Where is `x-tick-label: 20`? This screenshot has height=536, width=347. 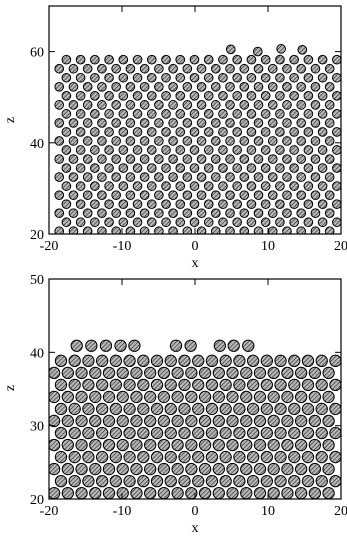 x-tick-label: 20 is located at coordinates (340, 511).